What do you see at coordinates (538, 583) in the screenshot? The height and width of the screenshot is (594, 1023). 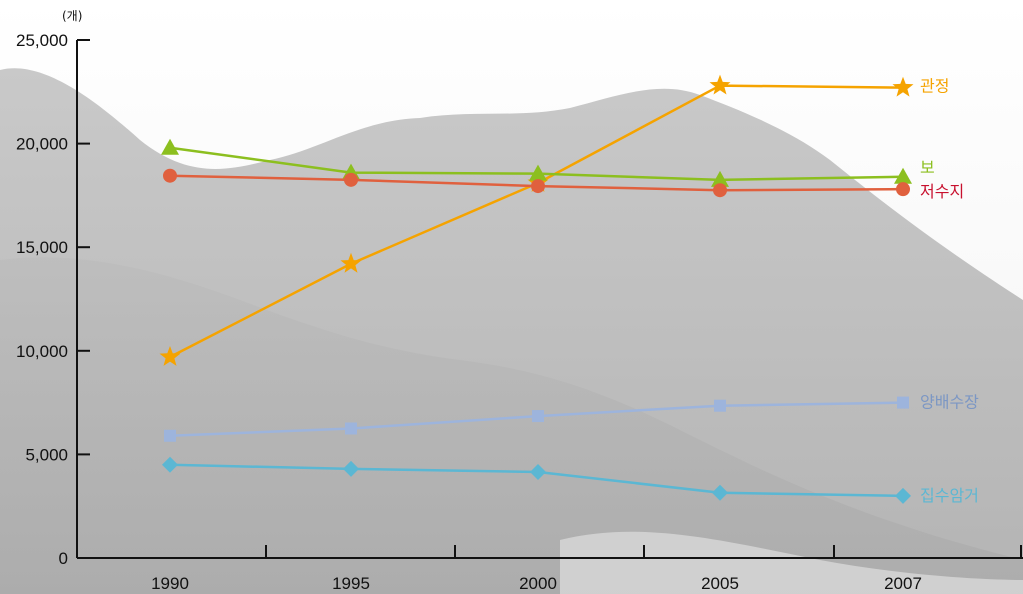 I see `x-tick-label: 2000` at bounding box center [538, 583].